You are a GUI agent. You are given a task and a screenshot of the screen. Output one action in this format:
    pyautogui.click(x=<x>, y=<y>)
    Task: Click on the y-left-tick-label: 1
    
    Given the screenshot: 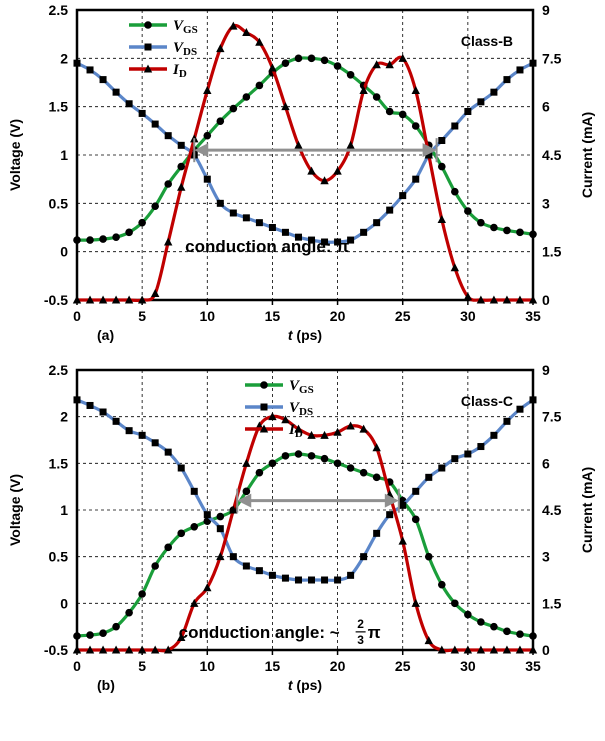 What is the action you would take?
    pyautogui.click(x=64, y=155)
    